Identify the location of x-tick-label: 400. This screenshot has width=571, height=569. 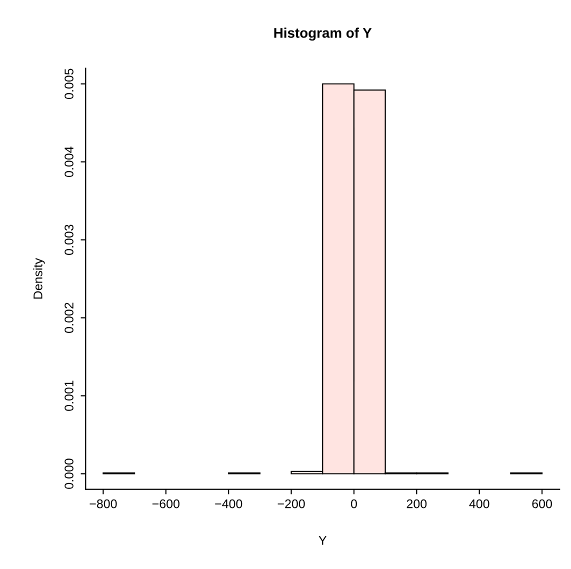
(479, 503).